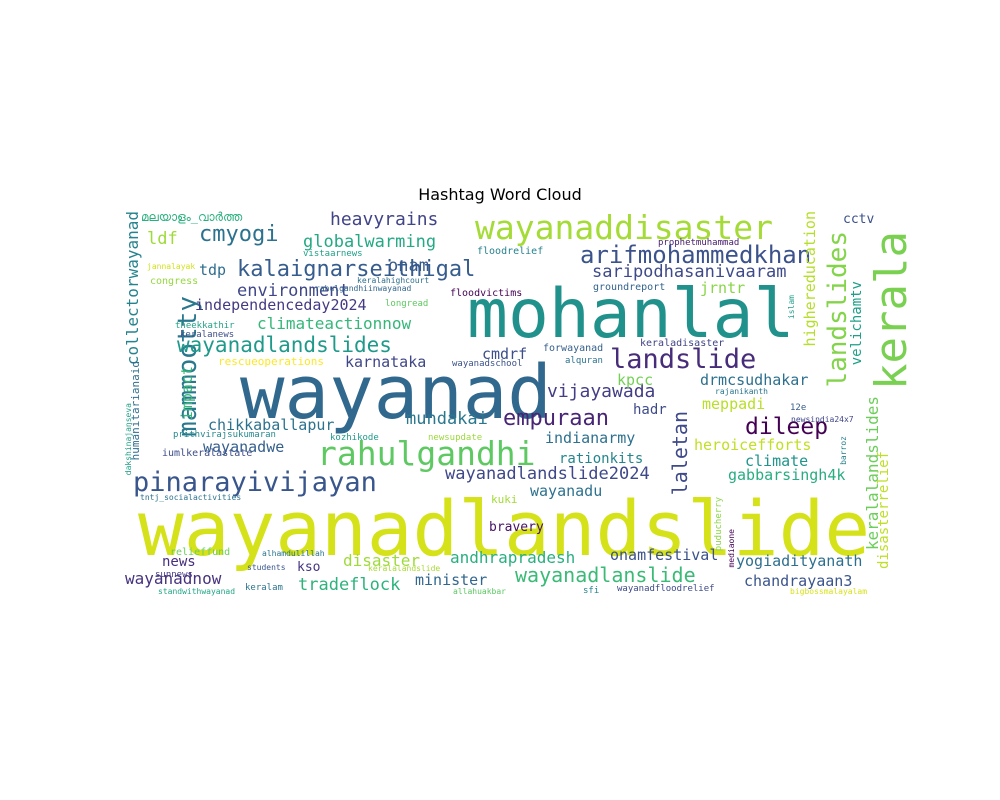 The height and width of the screenshot is (800, 1000). Describe the element at coordinates (426, 453) in the screenshot. I see `word: rahulgandhi` at that location.